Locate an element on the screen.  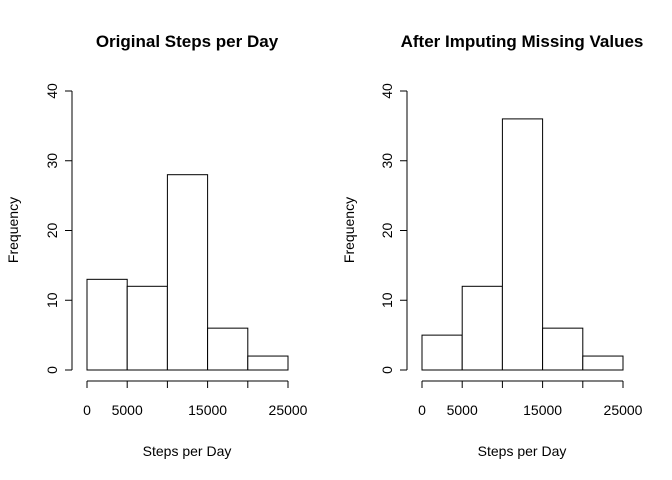
chart-title: After Imputing Missing Values is located at coordinates (522, 41).